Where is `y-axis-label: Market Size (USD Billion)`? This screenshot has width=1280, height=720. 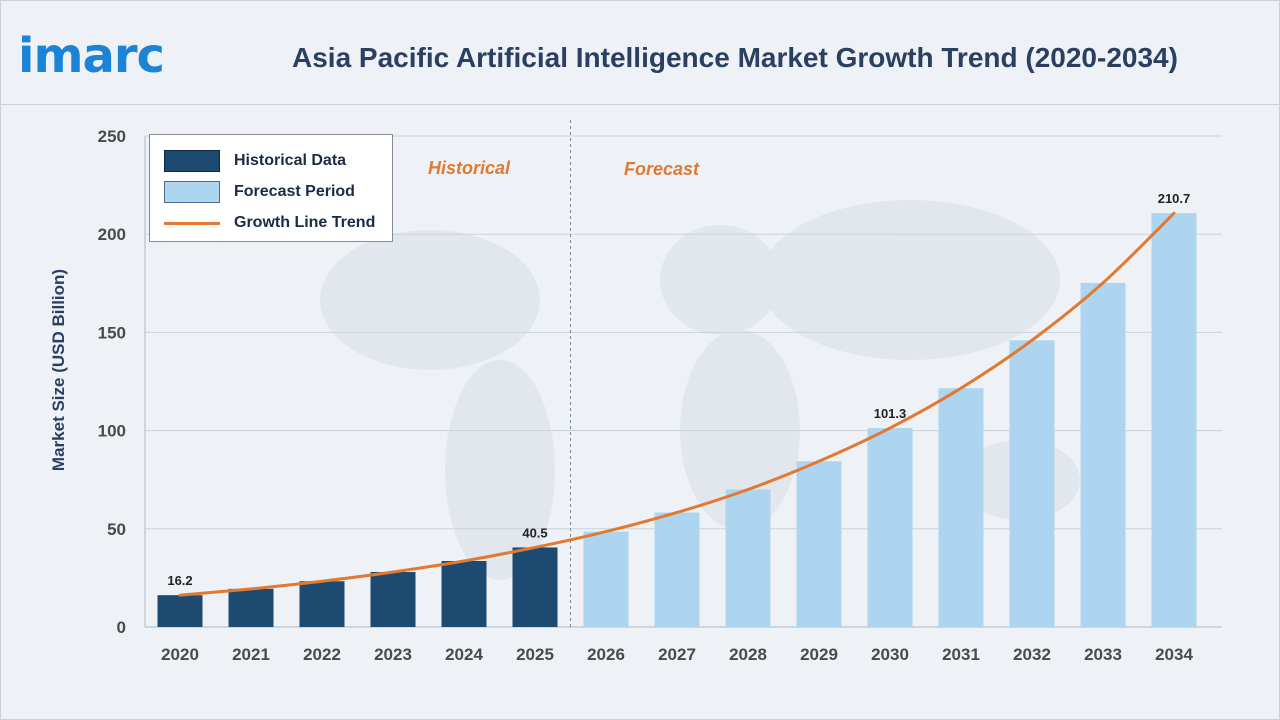 y-axis-label: Market Size (USD Billion) is located at coordinates (58, 370).